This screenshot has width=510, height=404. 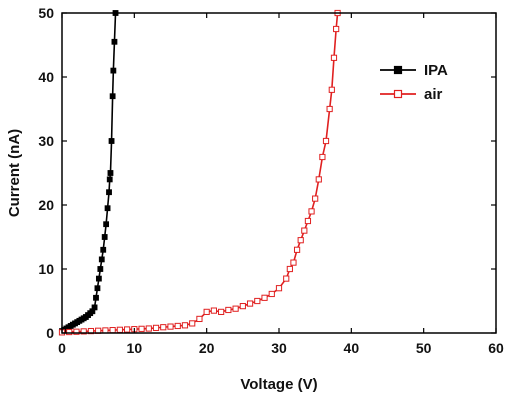 What do you see at coordinates (46, 205) in the screenshot?
I see `y-tick-label: 20` at bounding box center [46, 205].